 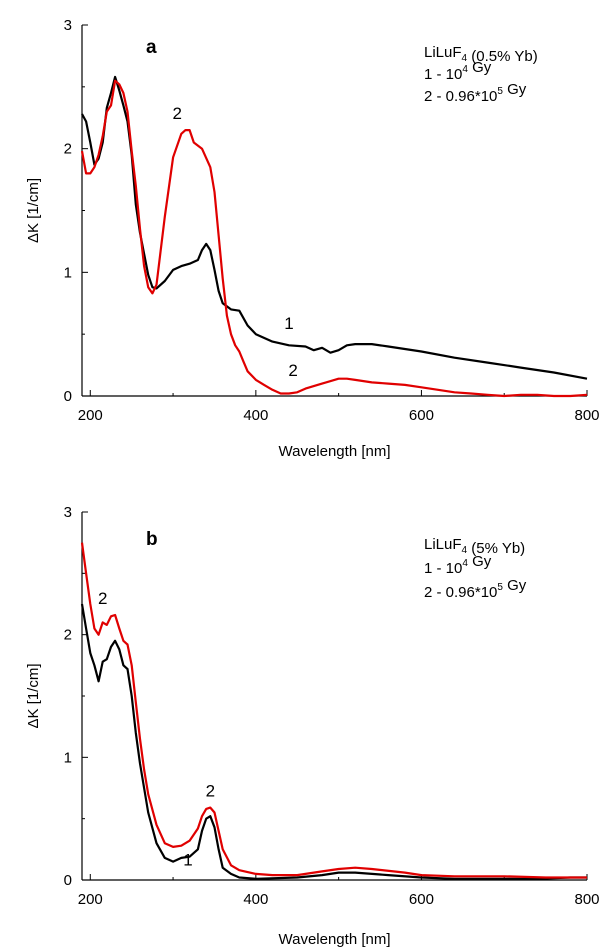 I want to click on panel-label: a, so click(x=151, y=47).